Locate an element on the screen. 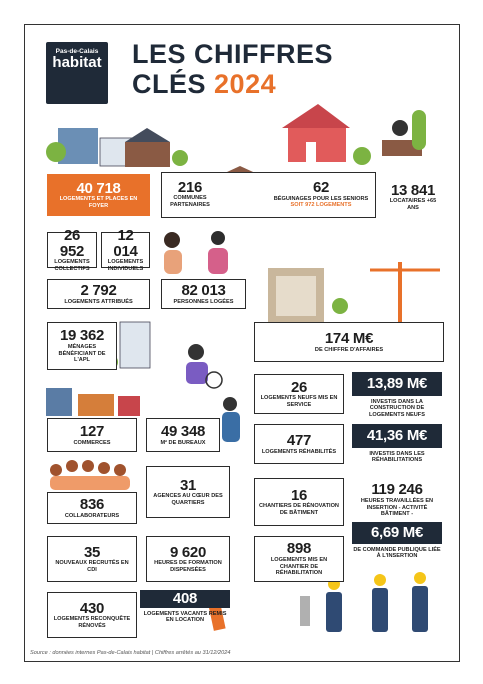 Image resolution: width=483 pixels, height=684 pixels. logo-top: Pas-de-Calais is located at coordinates (77, 51).